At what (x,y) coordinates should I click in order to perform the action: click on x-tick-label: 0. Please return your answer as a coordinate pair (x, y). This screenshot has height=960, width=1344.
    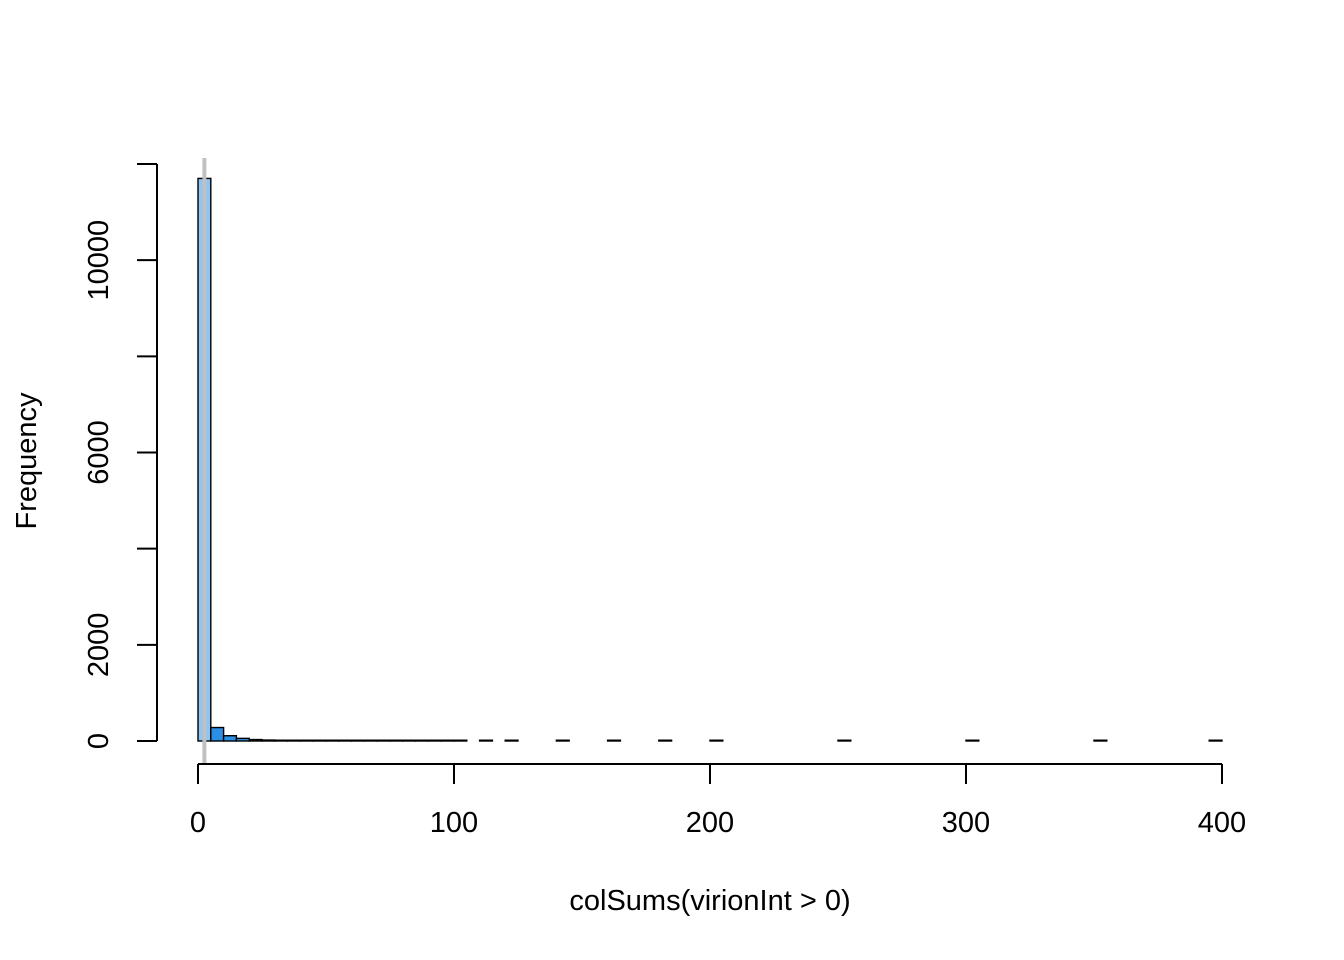
    Looking at the image, I should click on (198, 823).